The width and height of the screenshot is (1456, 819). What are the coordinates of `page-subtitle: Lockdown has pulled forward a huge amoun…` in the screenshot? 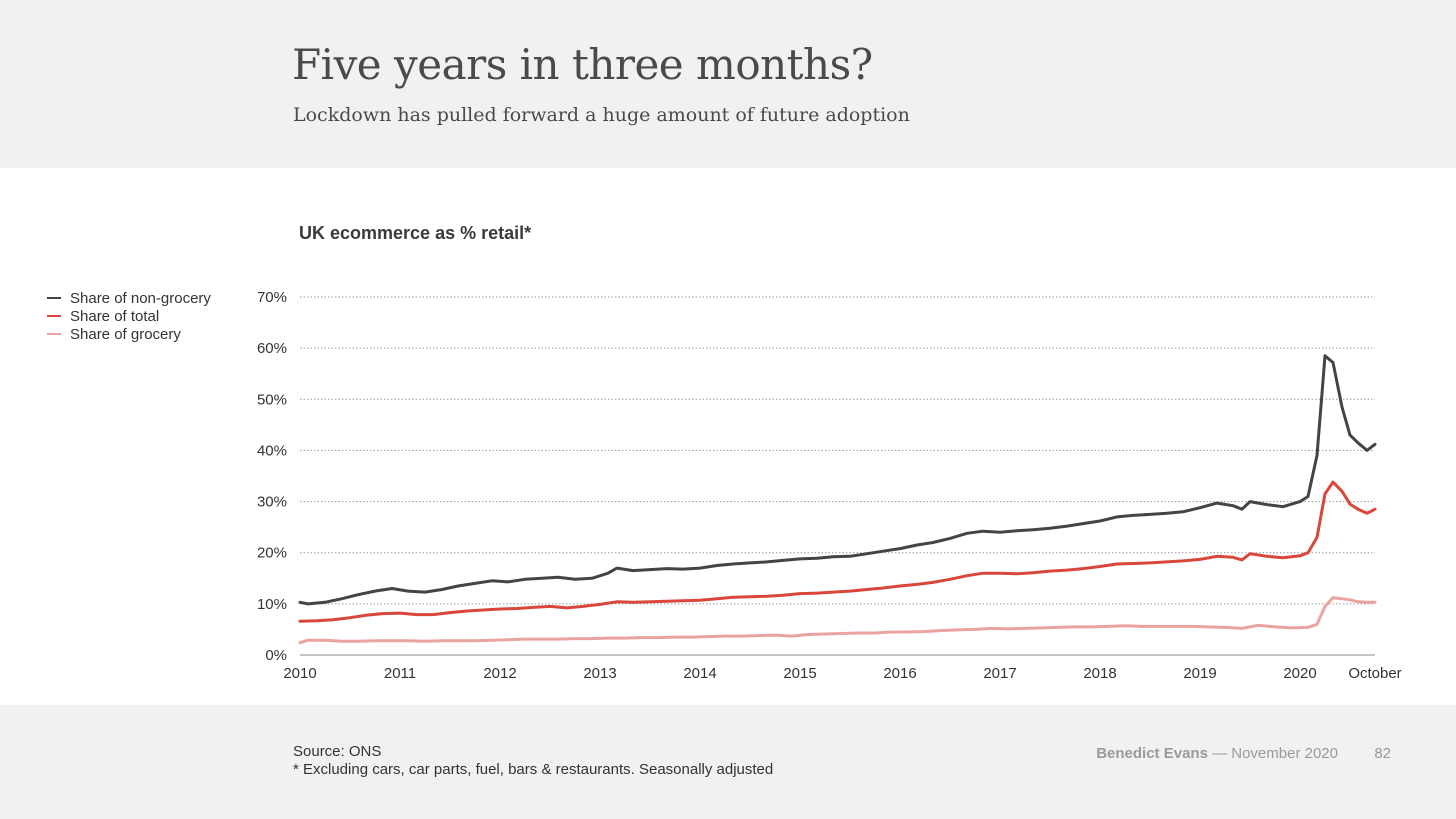 It's located at (601, 115).